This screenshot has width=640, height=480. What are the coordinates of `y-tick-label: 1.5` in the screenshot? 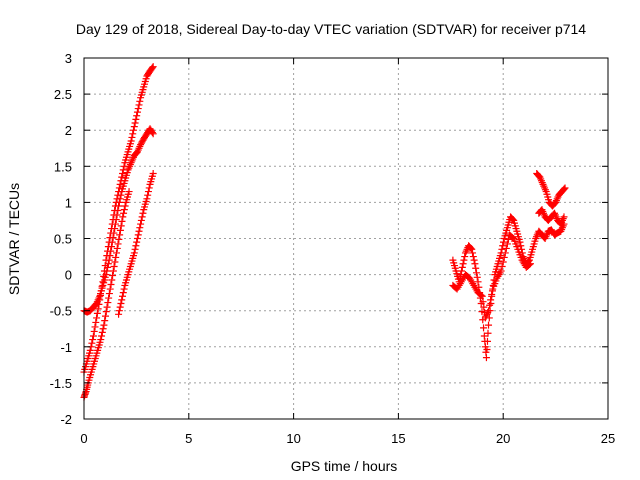 It's located at (63, 166).